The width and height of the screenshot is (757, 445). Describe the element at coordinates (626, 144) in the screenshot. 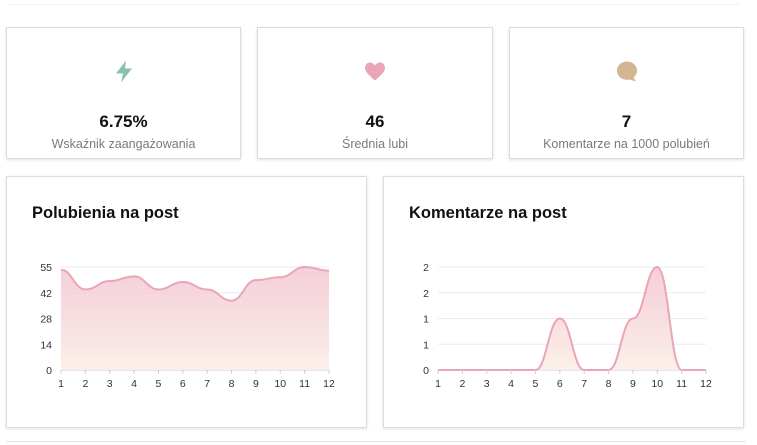

I see `stat-label: Komentarze na 1000 polubień` at that location.